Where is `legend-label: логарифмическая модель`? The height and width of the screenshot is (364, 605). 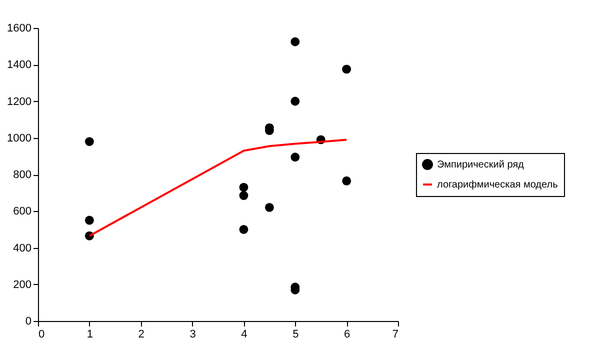
legend-label: логарифмическая модель is located at coordinates (497, 185).